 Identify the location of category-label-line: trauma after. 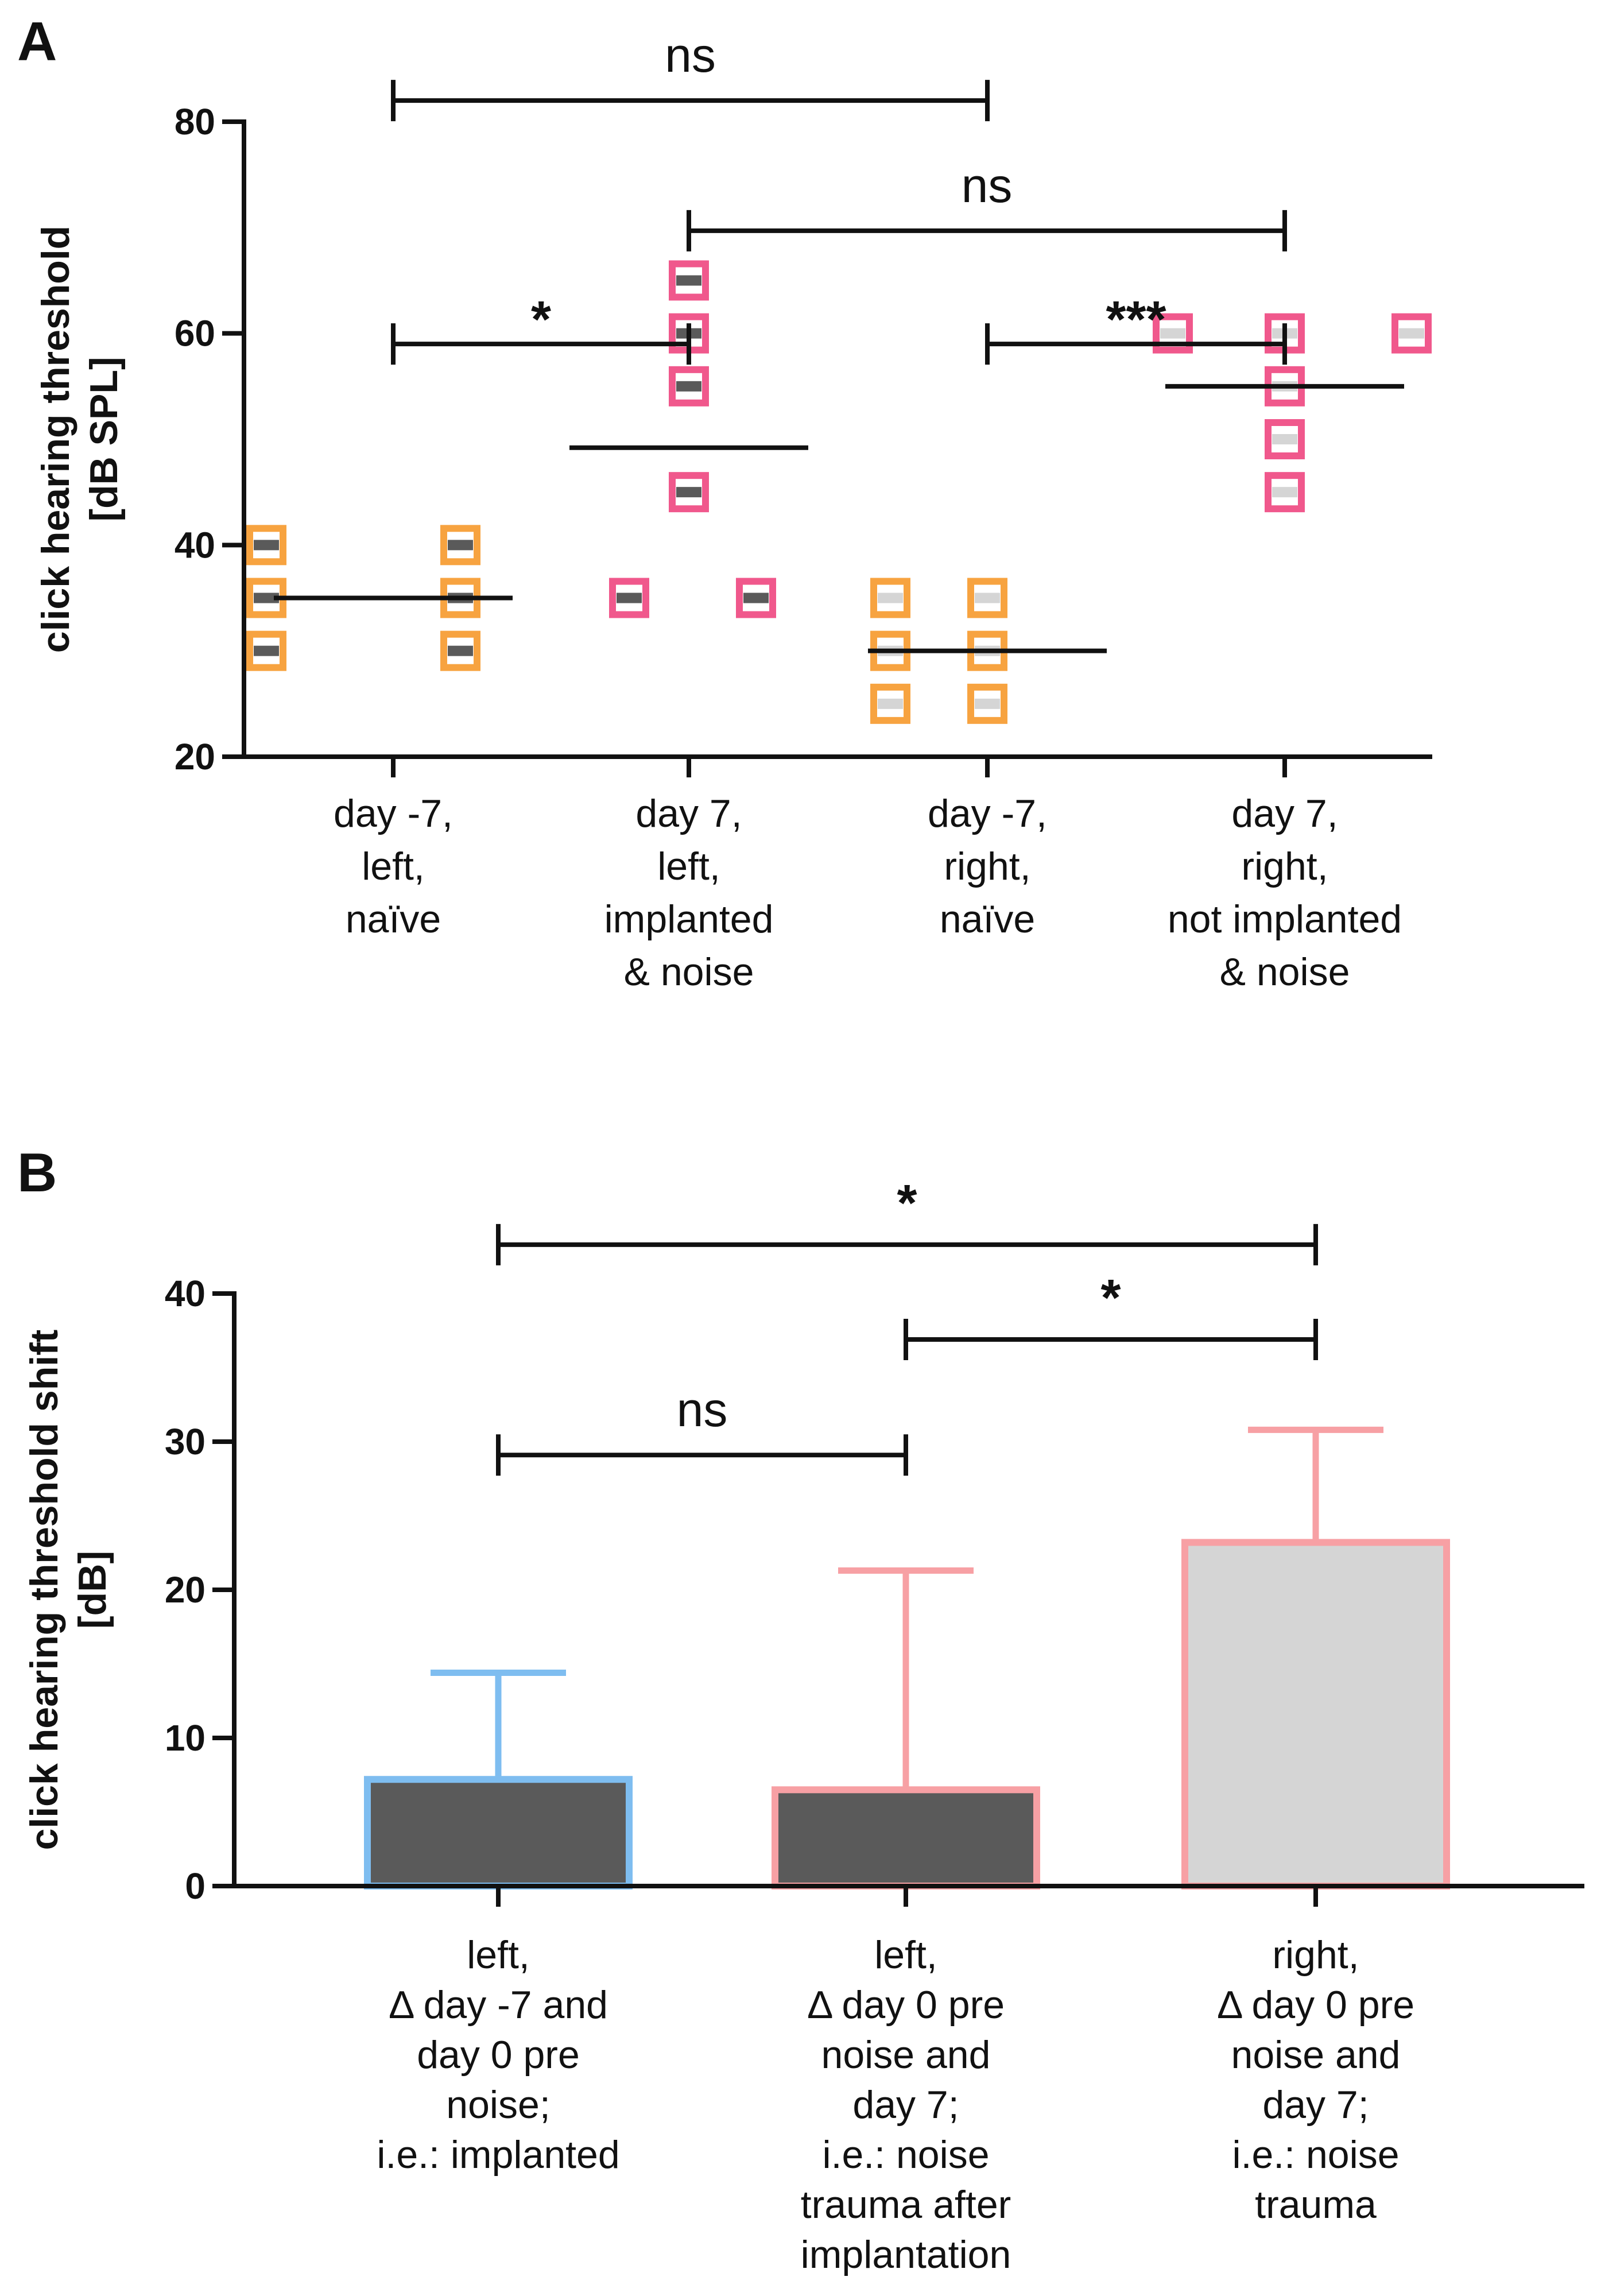
(906, 2205).